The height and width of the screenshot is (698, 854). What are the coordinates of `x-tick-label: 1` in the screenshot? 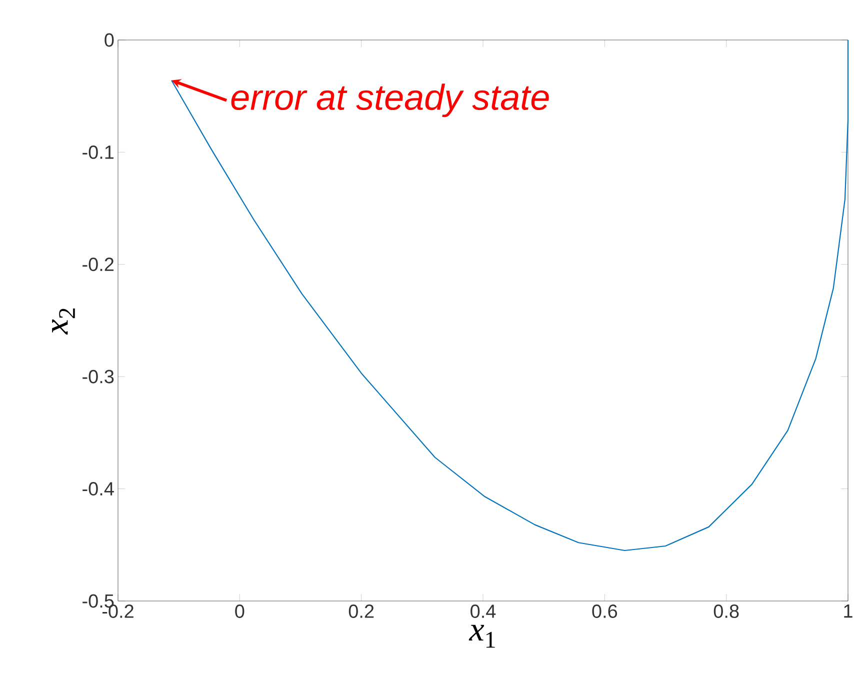 It's located at (848, 611).